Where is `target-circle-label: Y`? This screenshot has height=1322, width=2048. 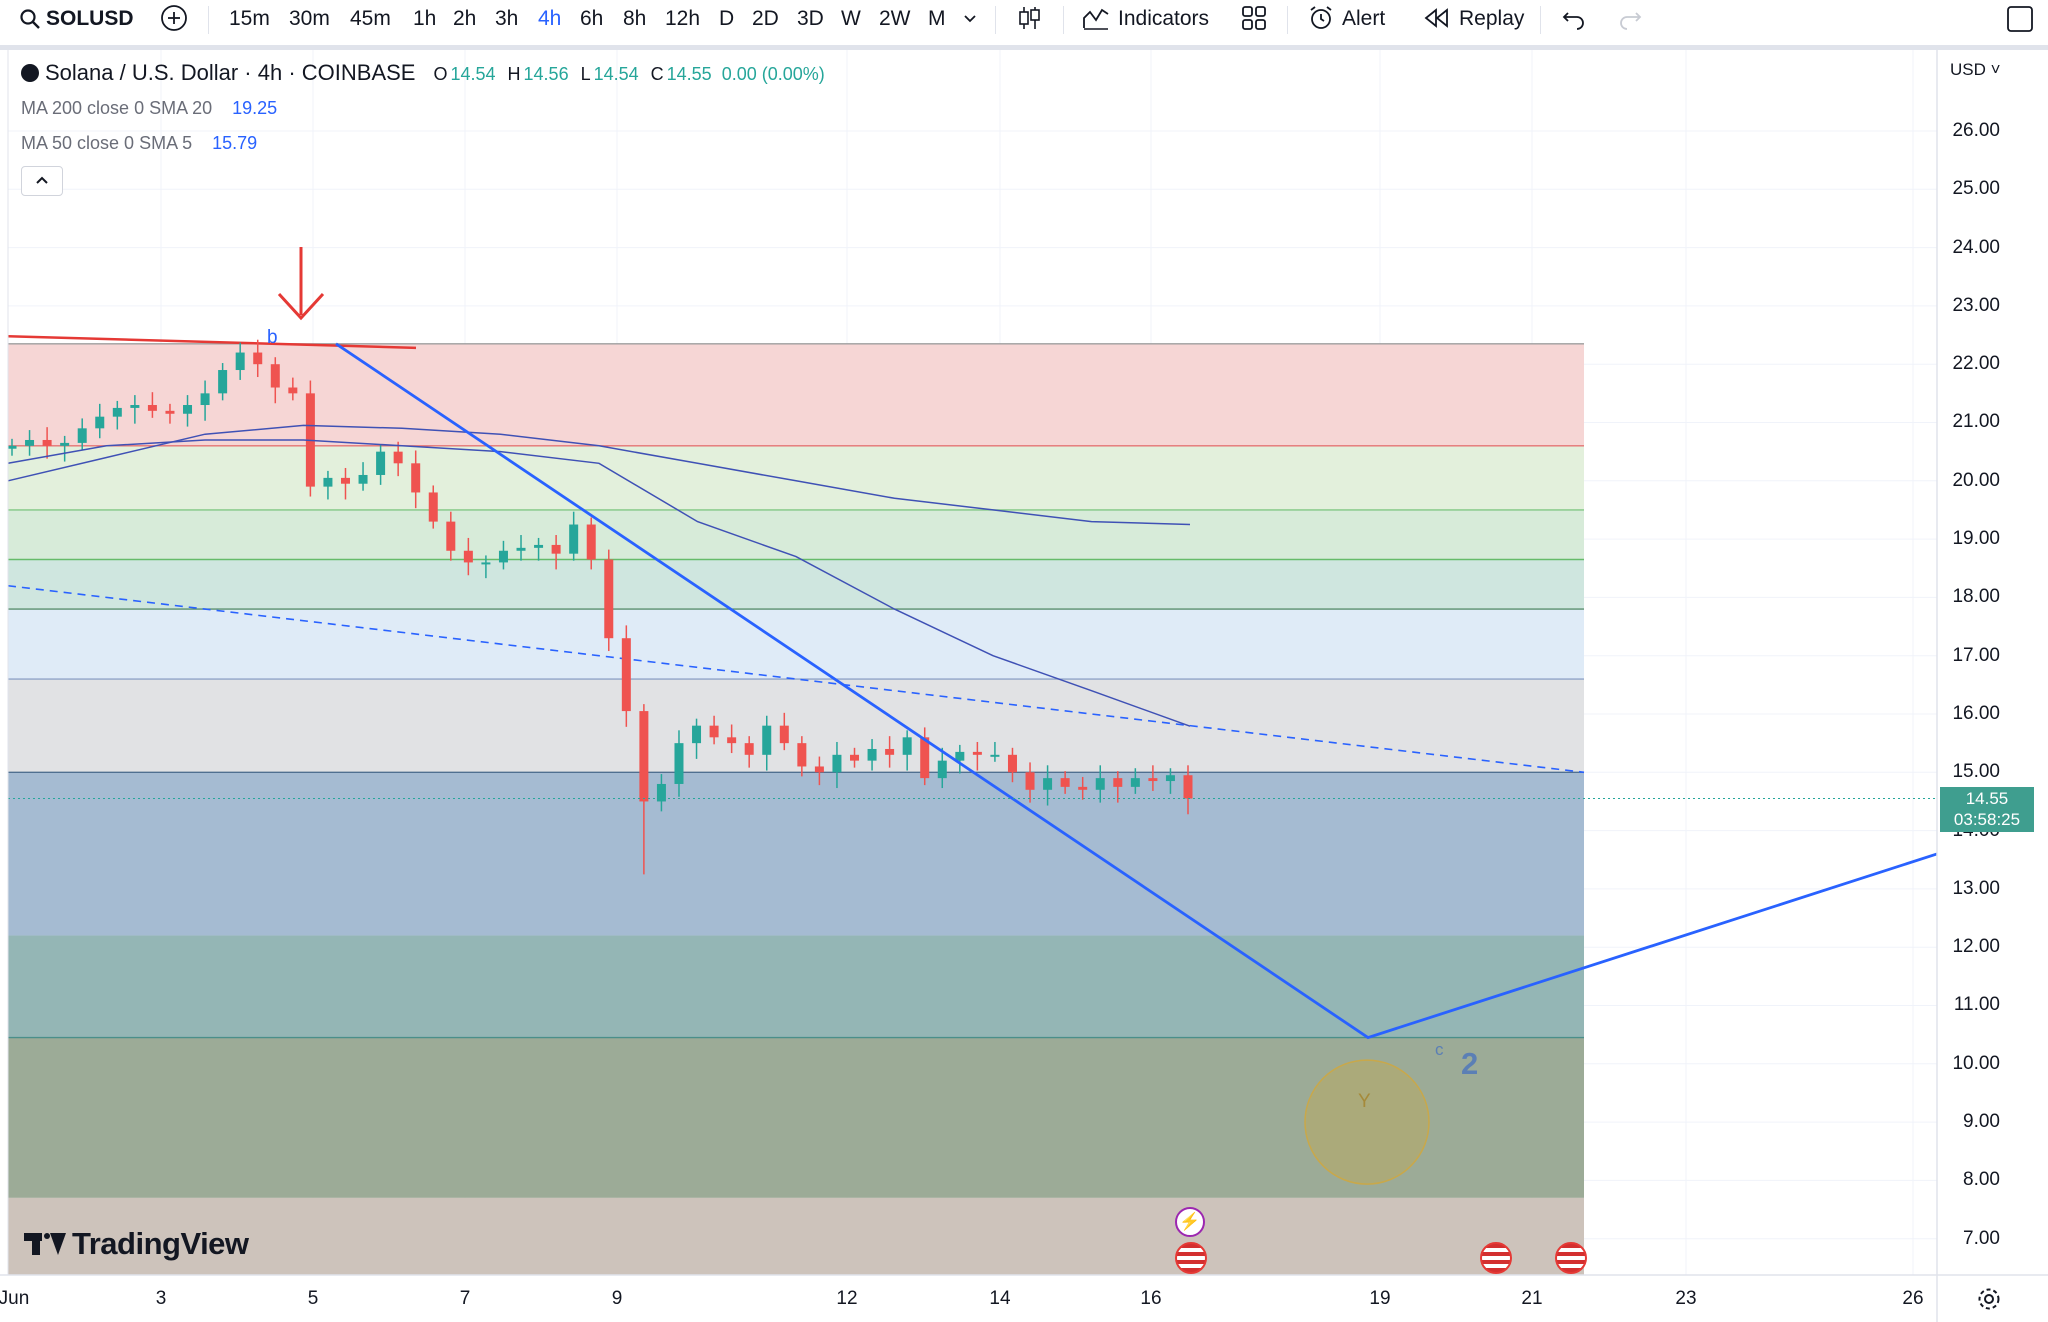 target-circle-label: Y is located at coordinates (1364, 1101).